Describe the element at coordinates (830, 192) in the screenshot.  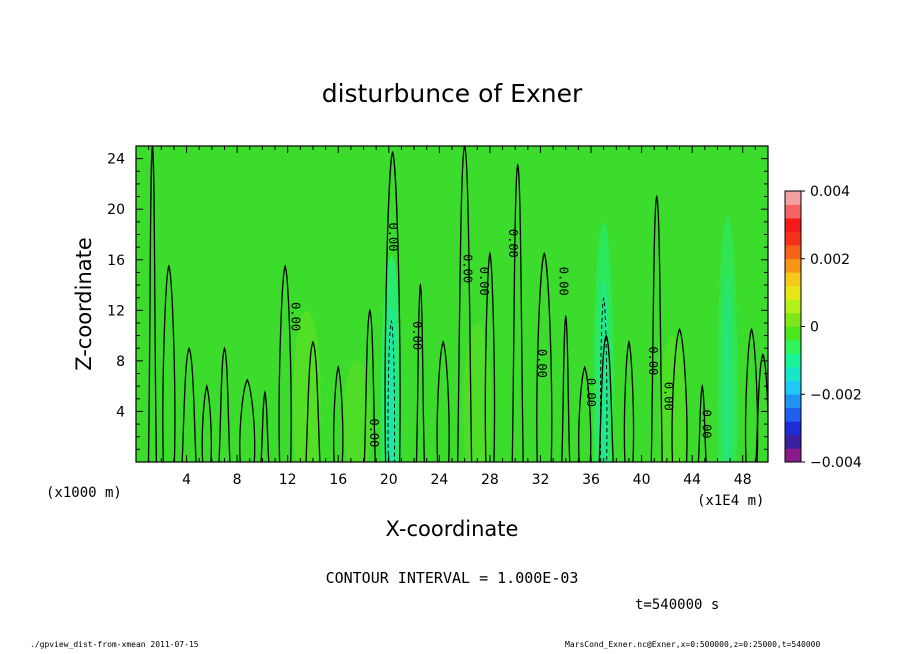
I see `colorbar-tick-label: 0.004` at that location.